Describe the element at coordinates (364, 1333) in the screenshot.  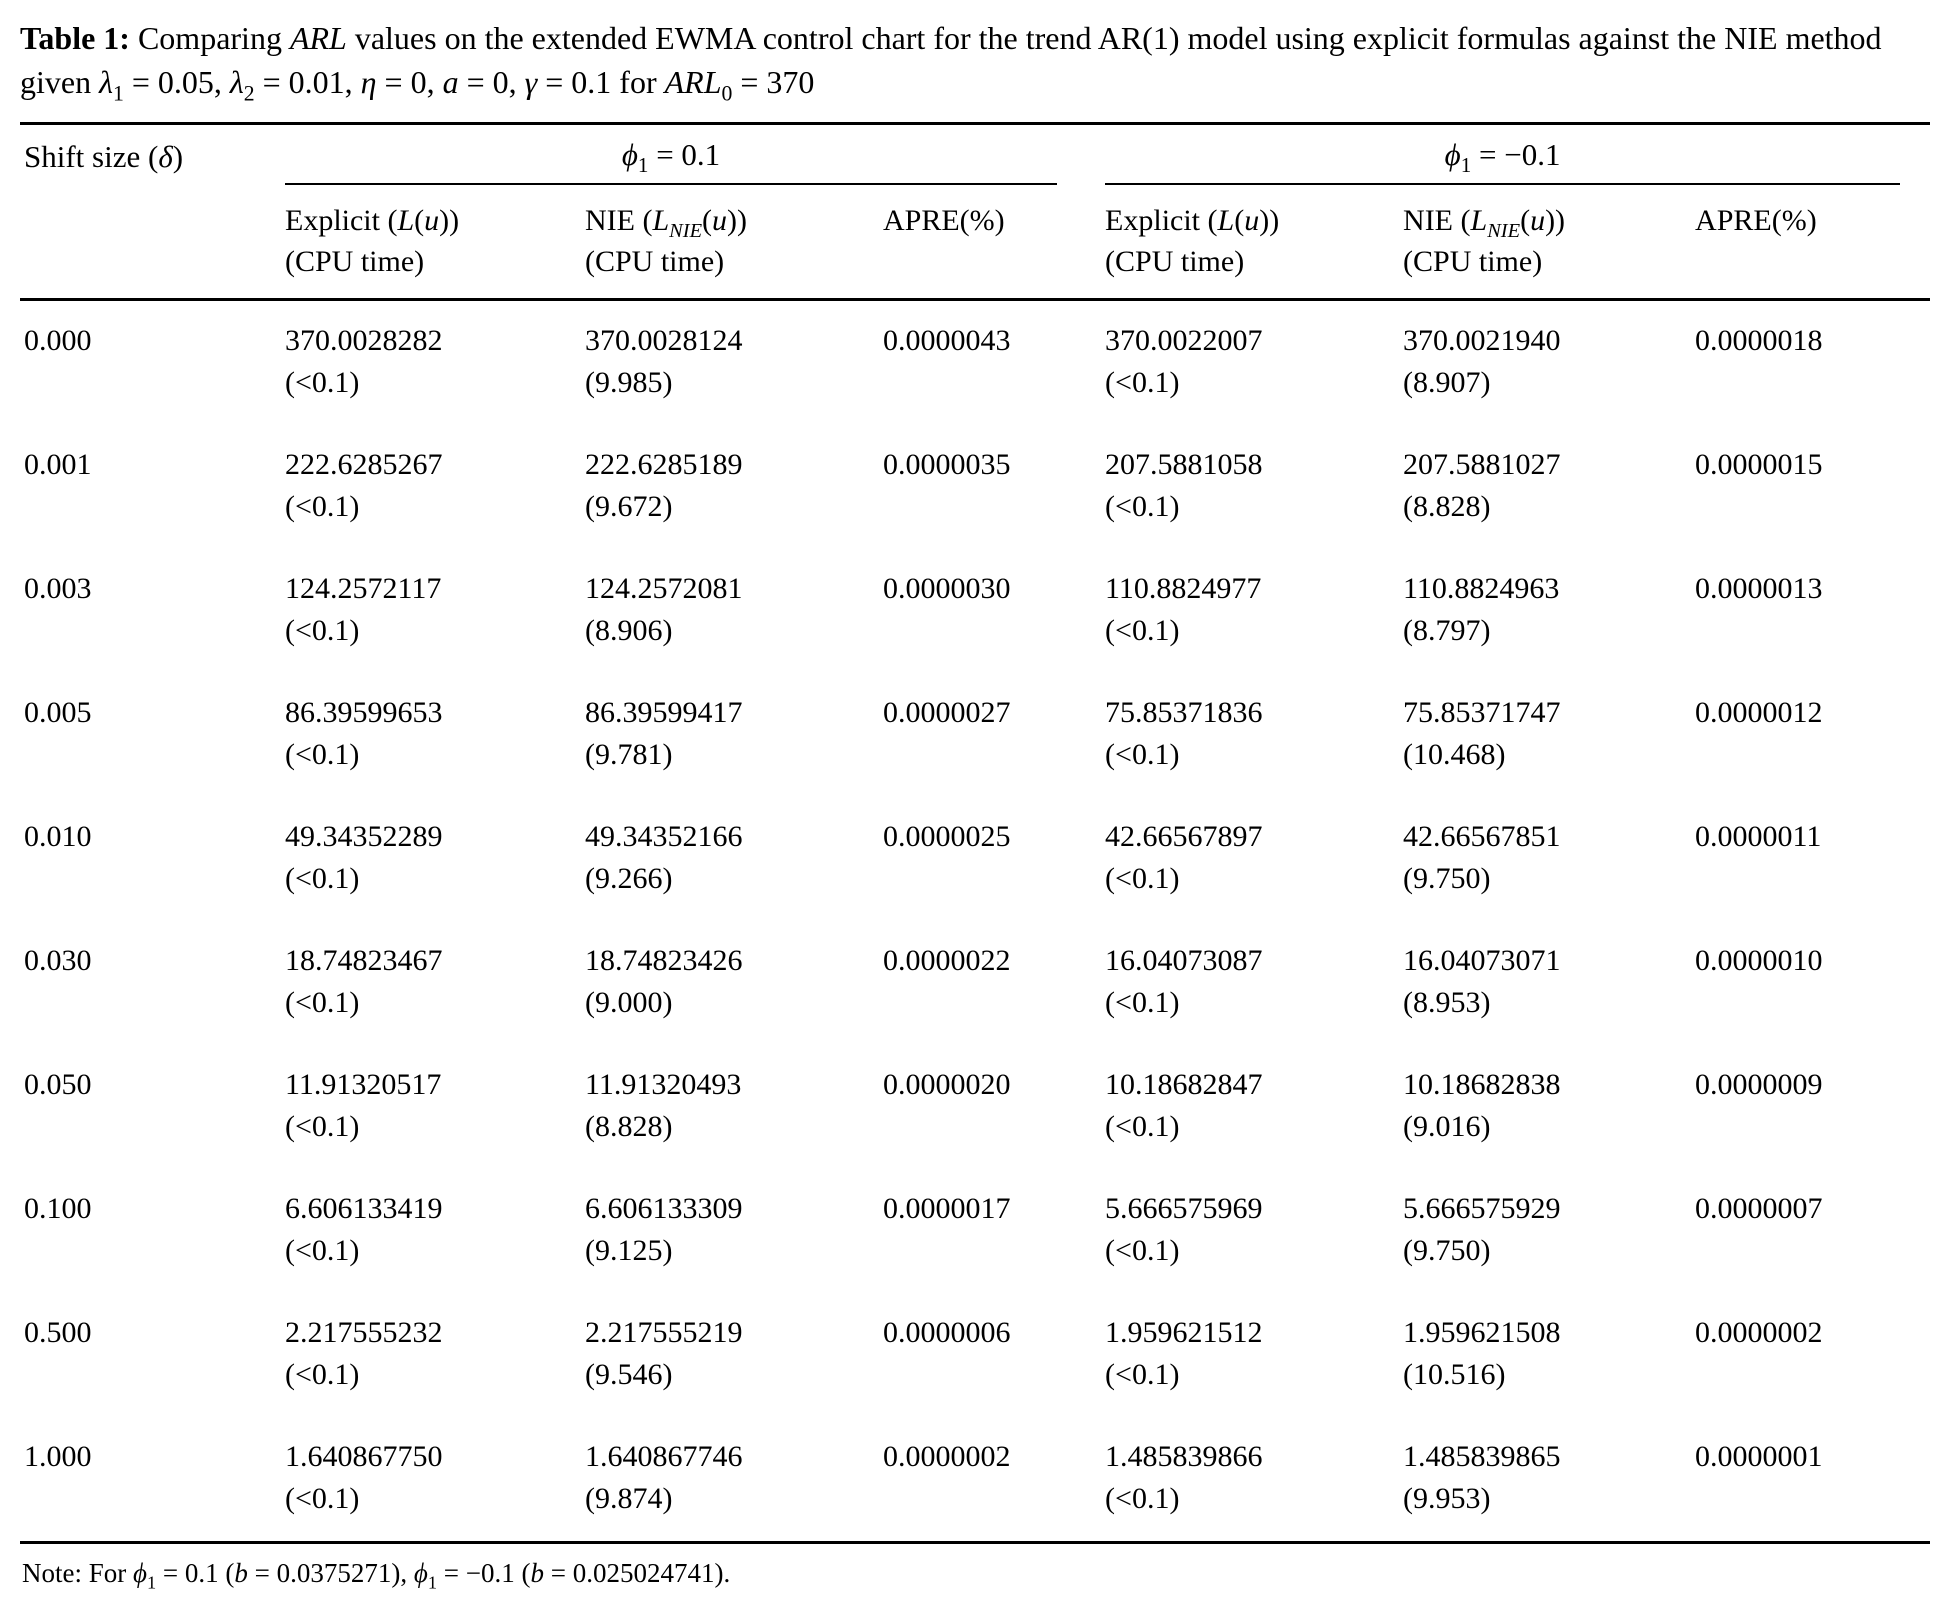
I see `arl-value: 2.217555232` at that location.